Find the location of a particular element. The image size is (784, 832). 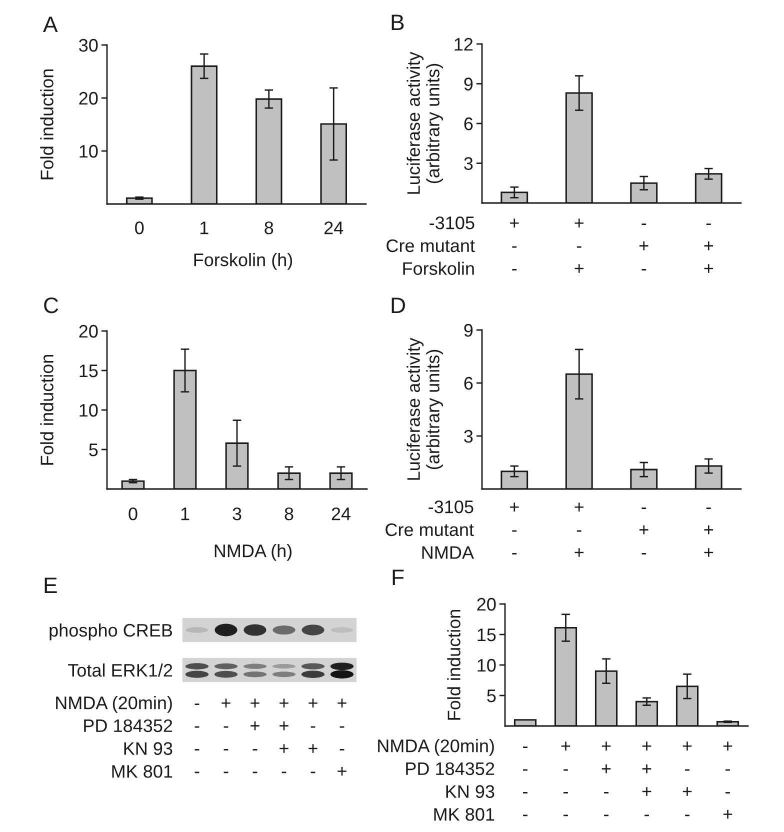

y-tick-label: 30 is located at coordinates (88, 45).